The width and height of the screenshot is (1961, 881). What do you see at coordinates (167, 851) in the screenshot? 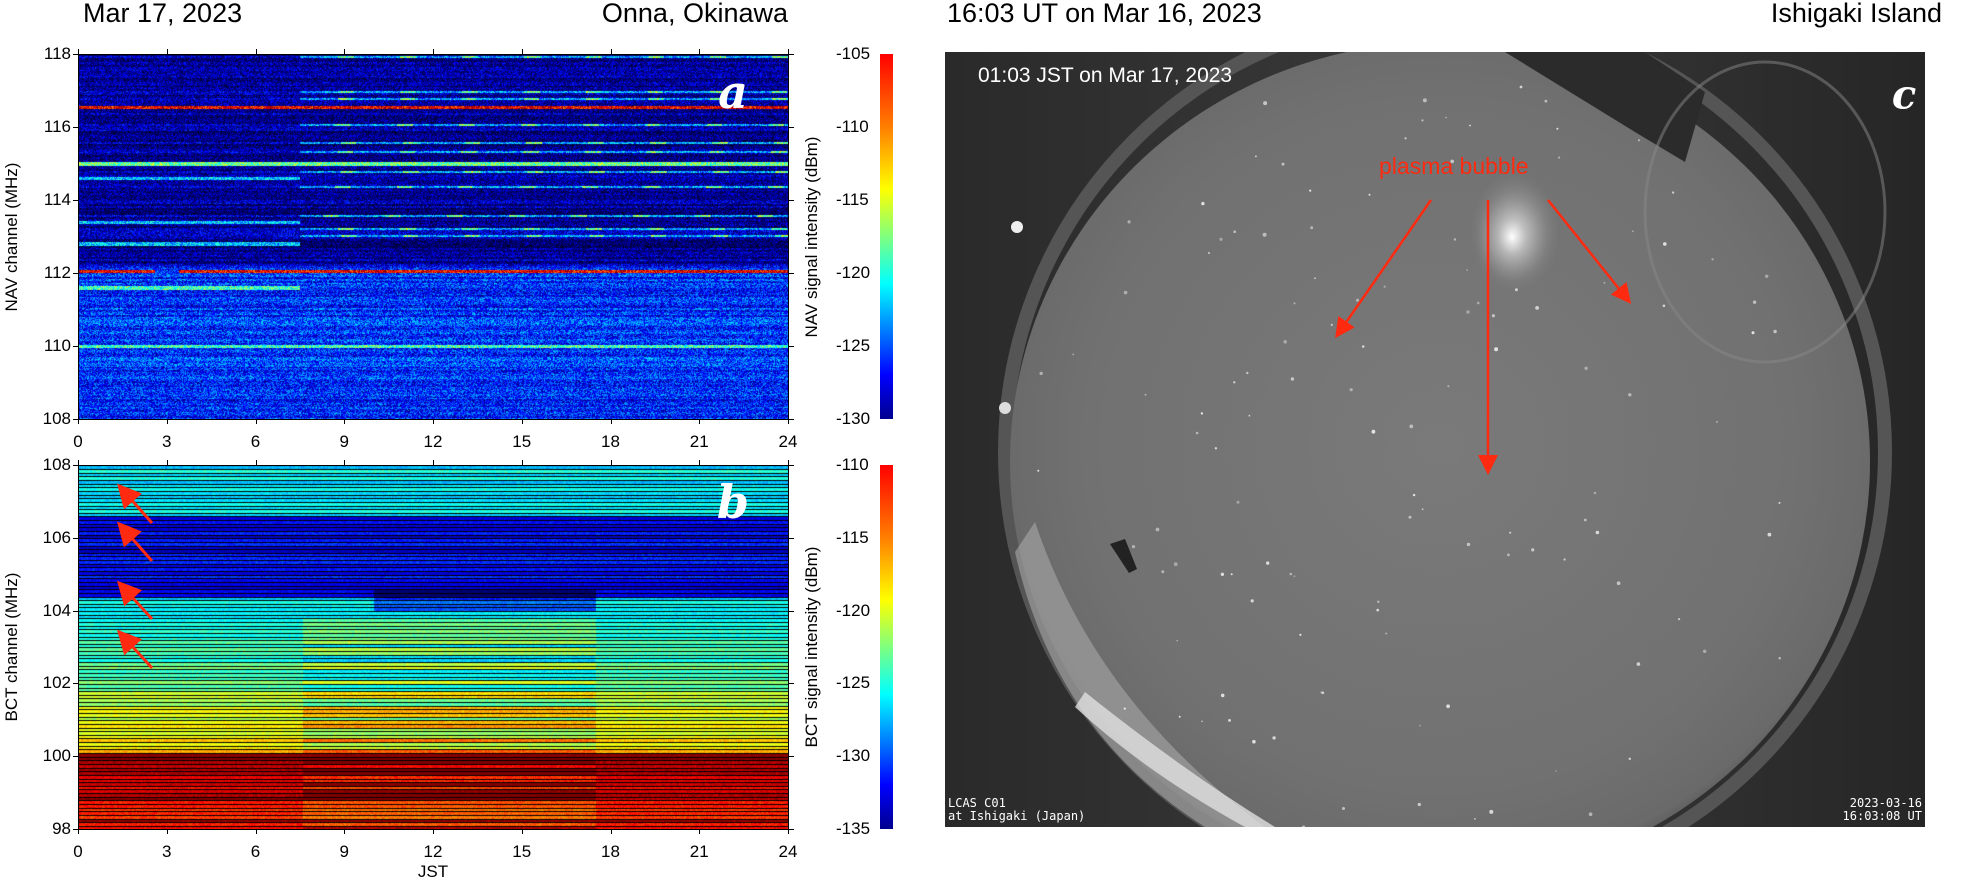
I see `x-tick-label: 3` at bounding box center [167, 851].